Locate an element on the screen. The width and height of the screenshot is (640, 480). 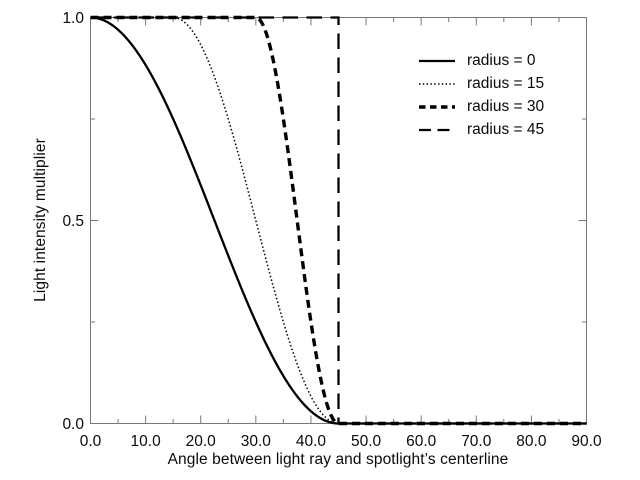
y-tick-label: 0.5 is located at coordinates (73, 221).